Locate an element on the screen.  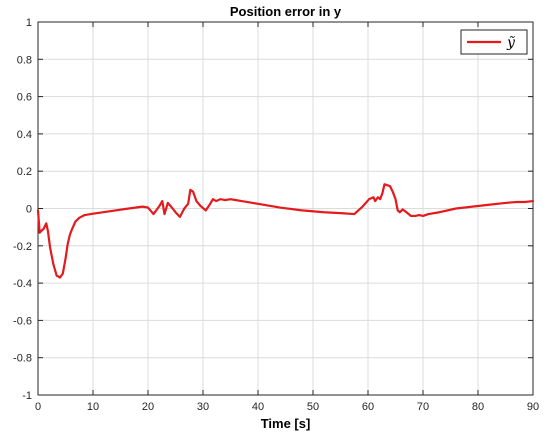
x-tick-label: 70 is located at coordinates (423, 407).